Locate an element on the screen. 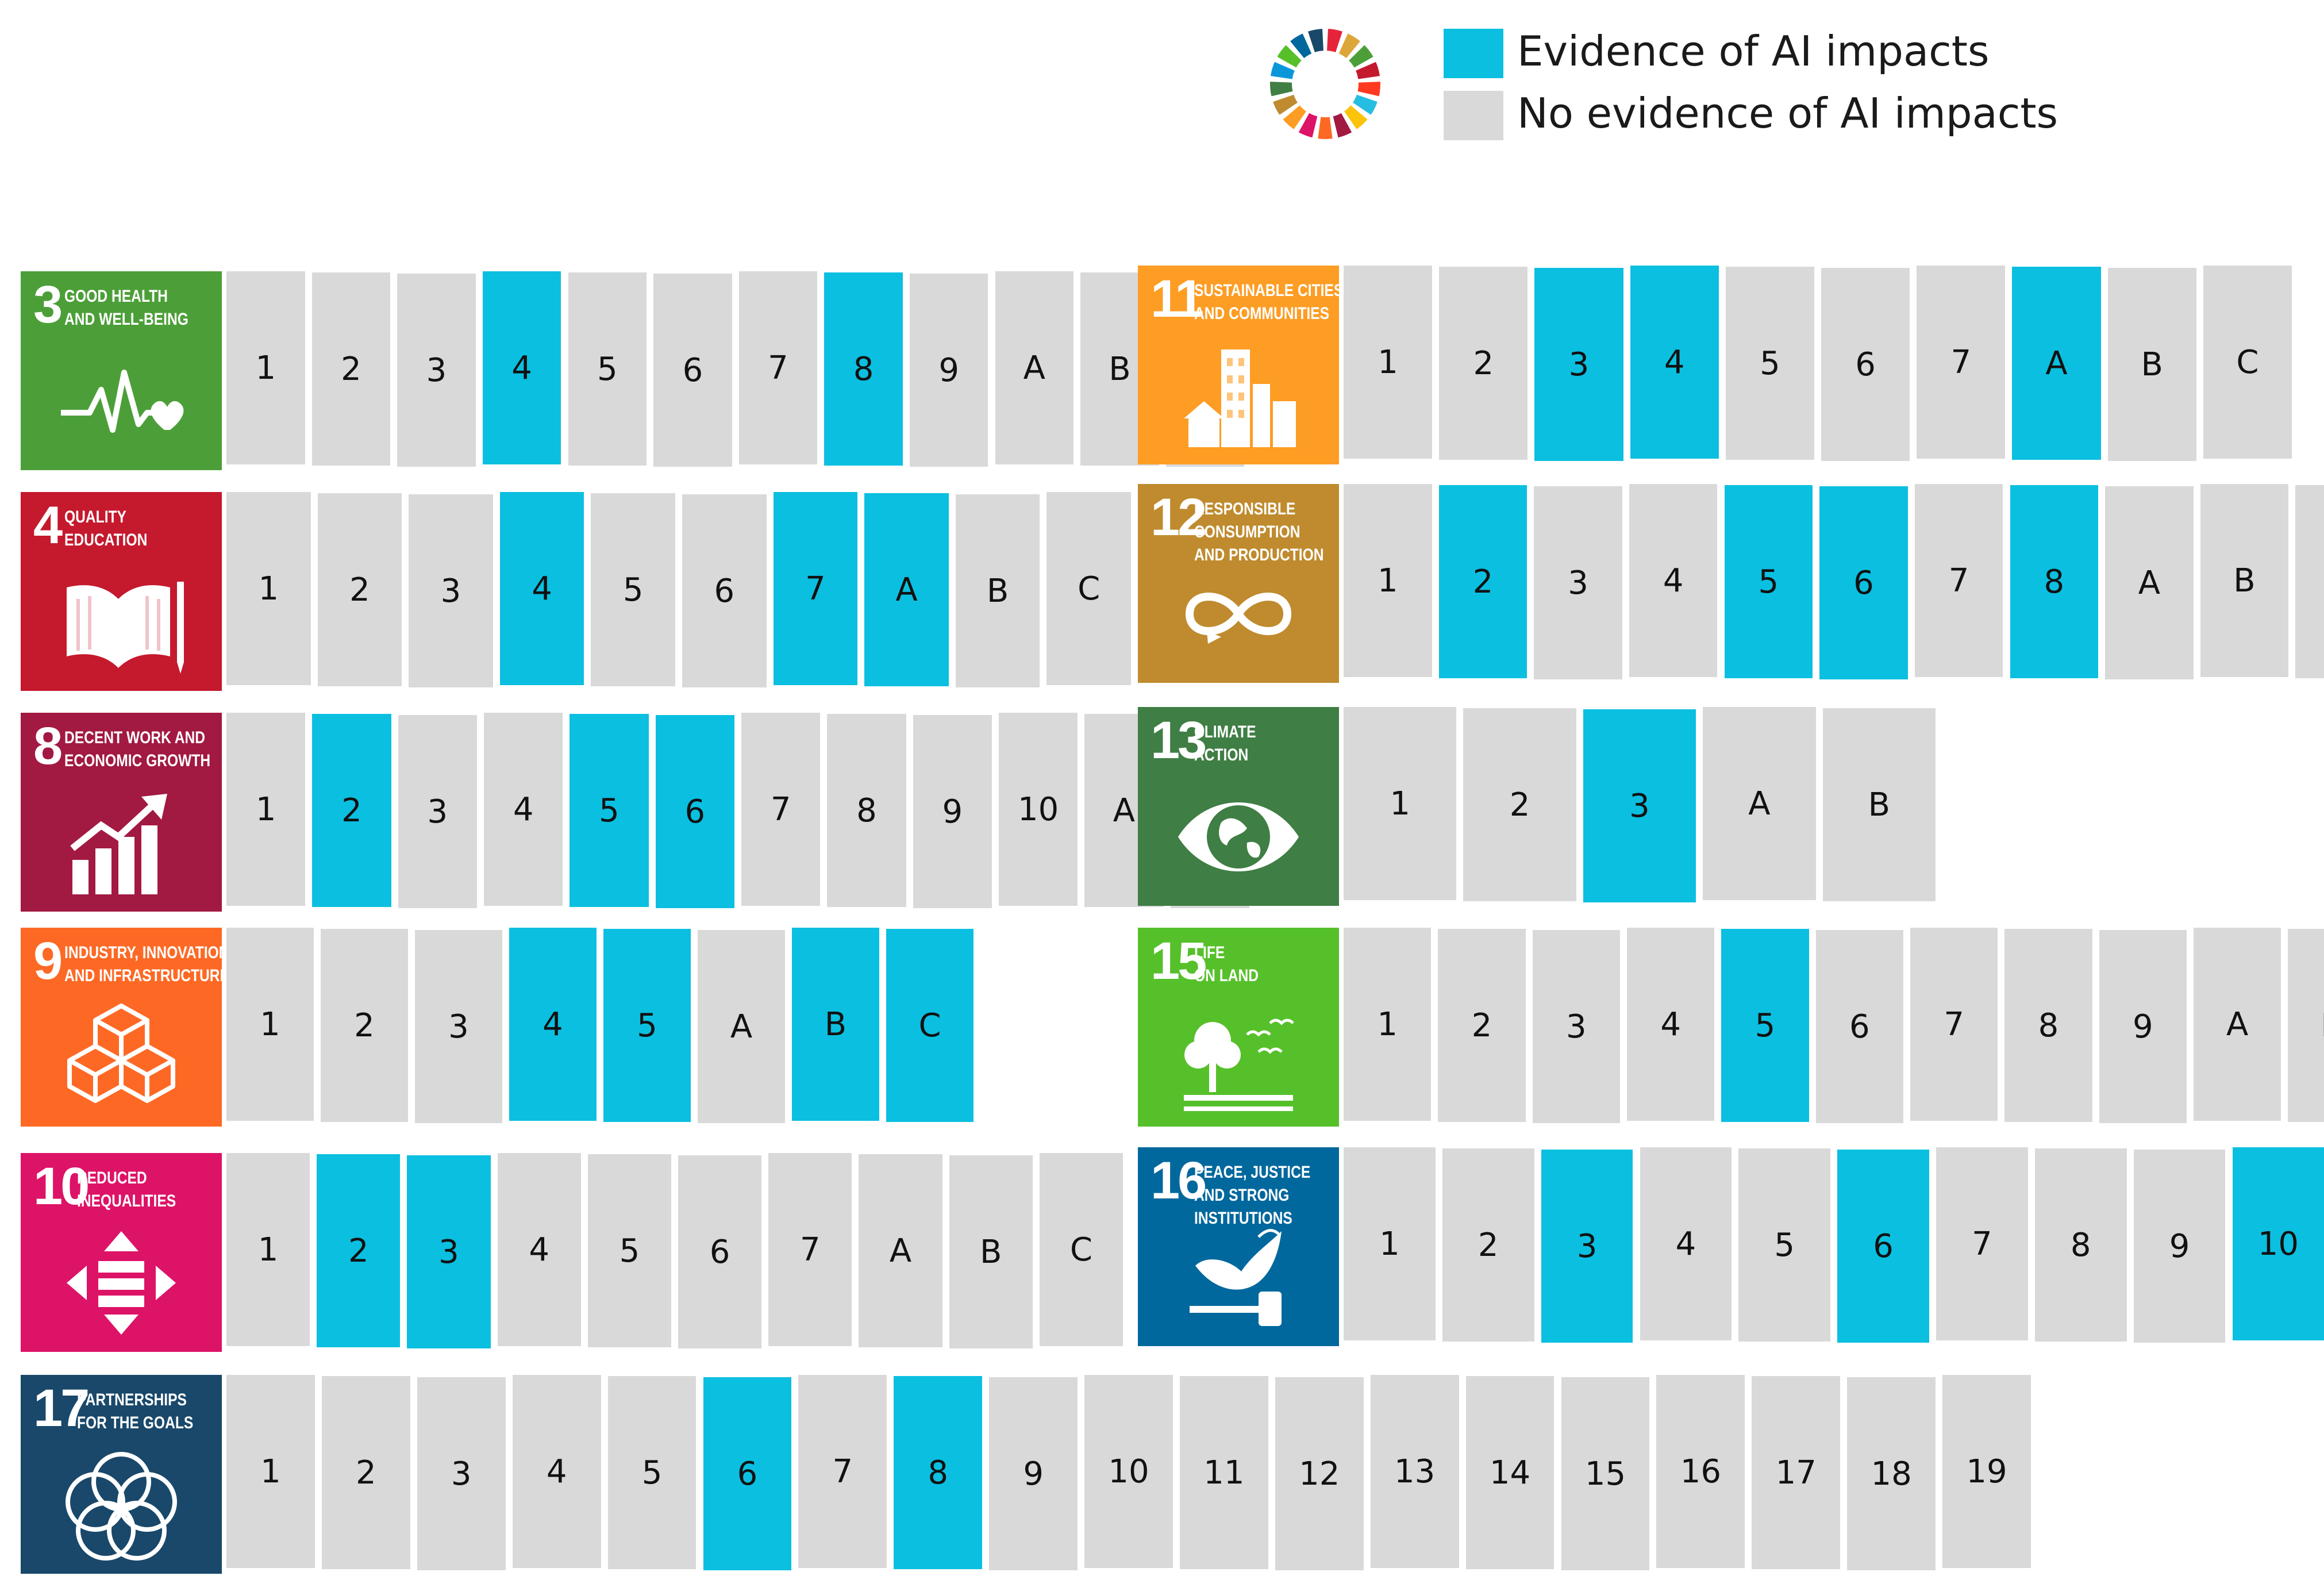 The width and height of the screenshot is (2324, 1591). target-cell-9-4: 4 is located at coordinates (553, 1024).